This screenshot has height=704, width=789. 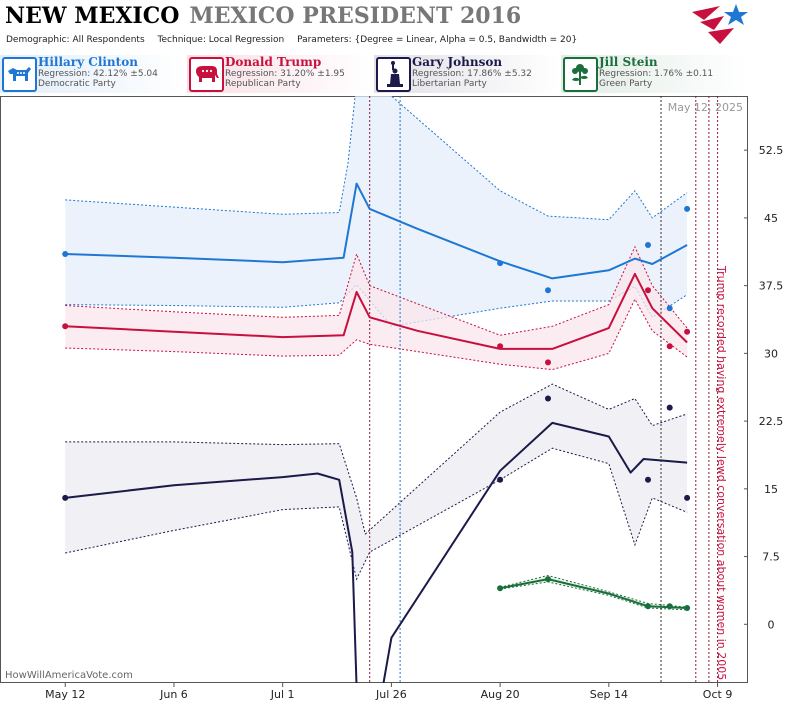 What do you see at coordinates (282, 694) in the screenshot?
I see `x-tick-label: Jul 1` at bounding box center [282, 694].